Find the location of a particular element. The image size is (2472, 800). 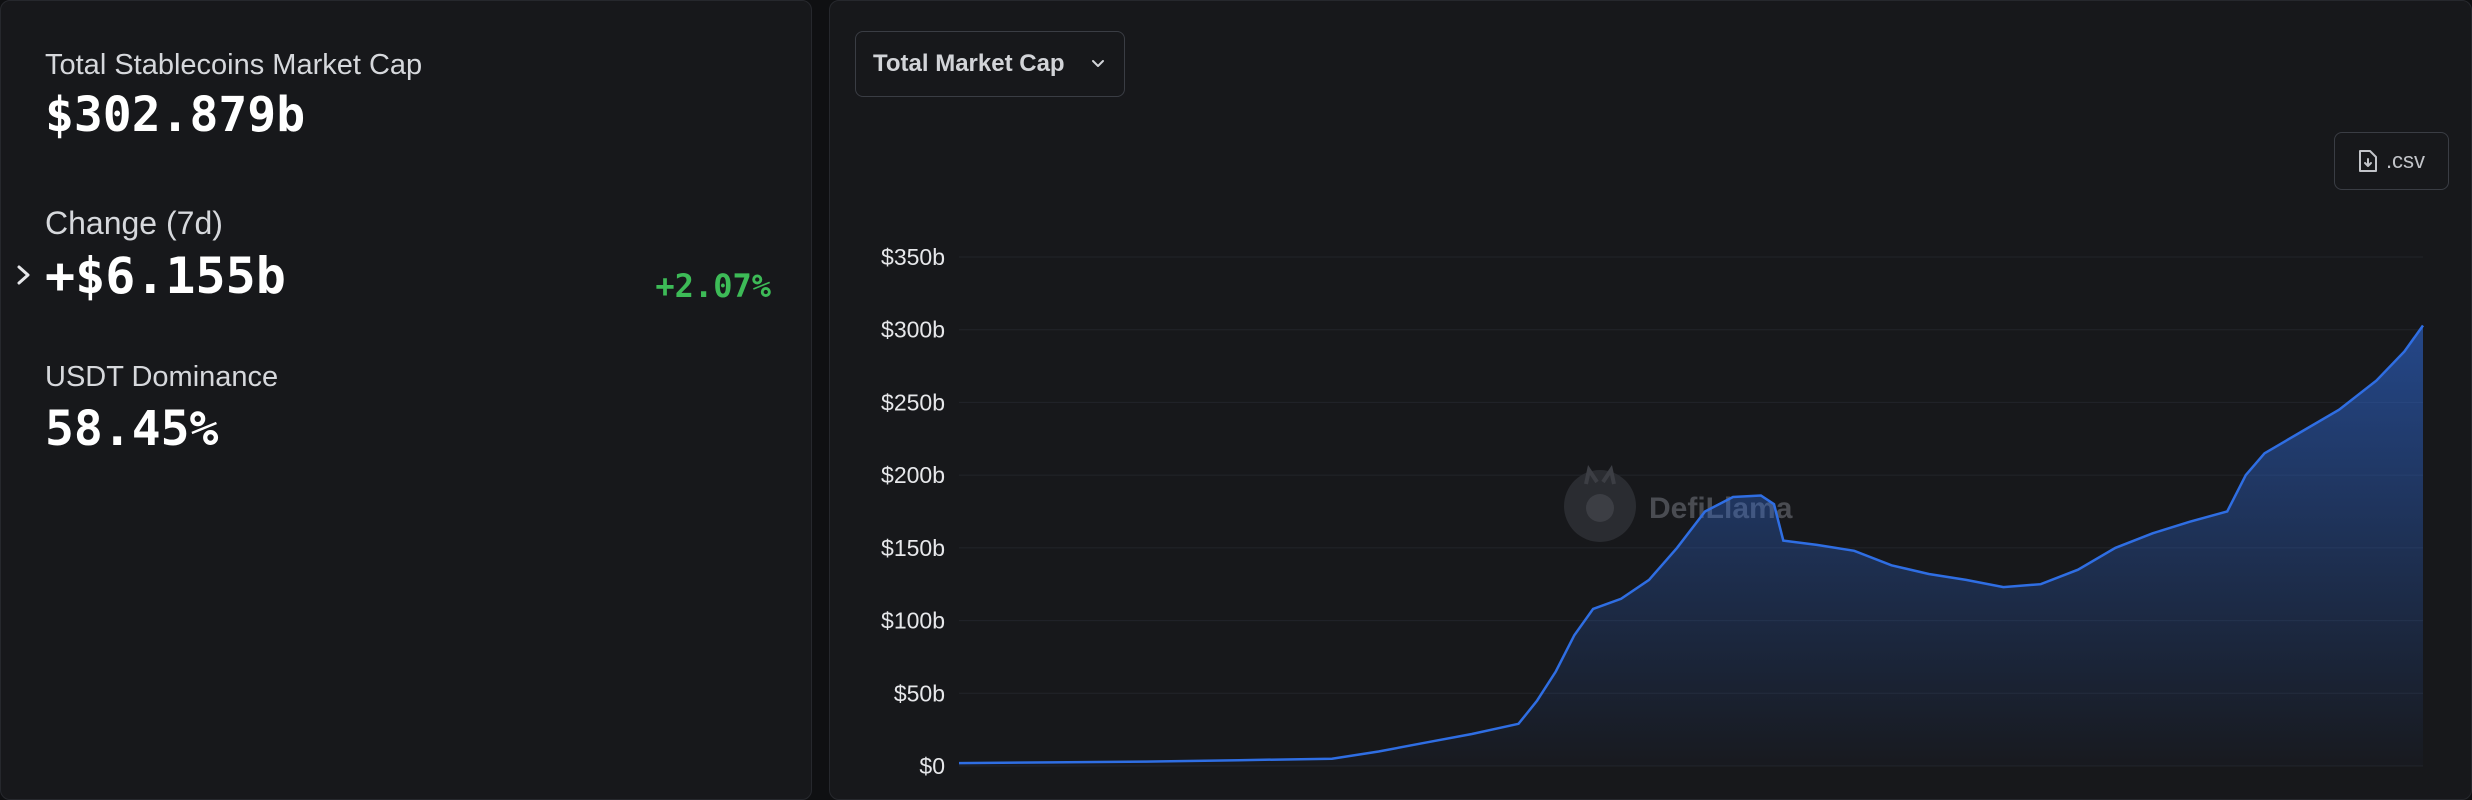

y-tick-label: $0 is located at coordinates (932, 766).